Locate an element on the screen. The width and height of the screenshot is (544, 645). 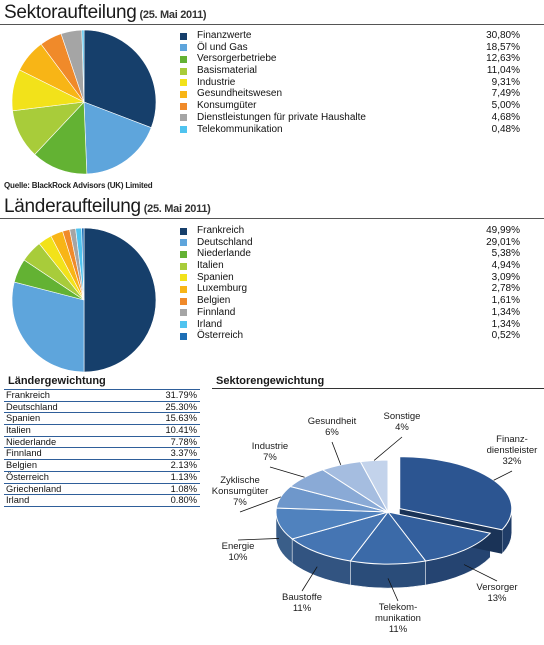
legend-value: 2,78% is located at coordinates (505, 289).